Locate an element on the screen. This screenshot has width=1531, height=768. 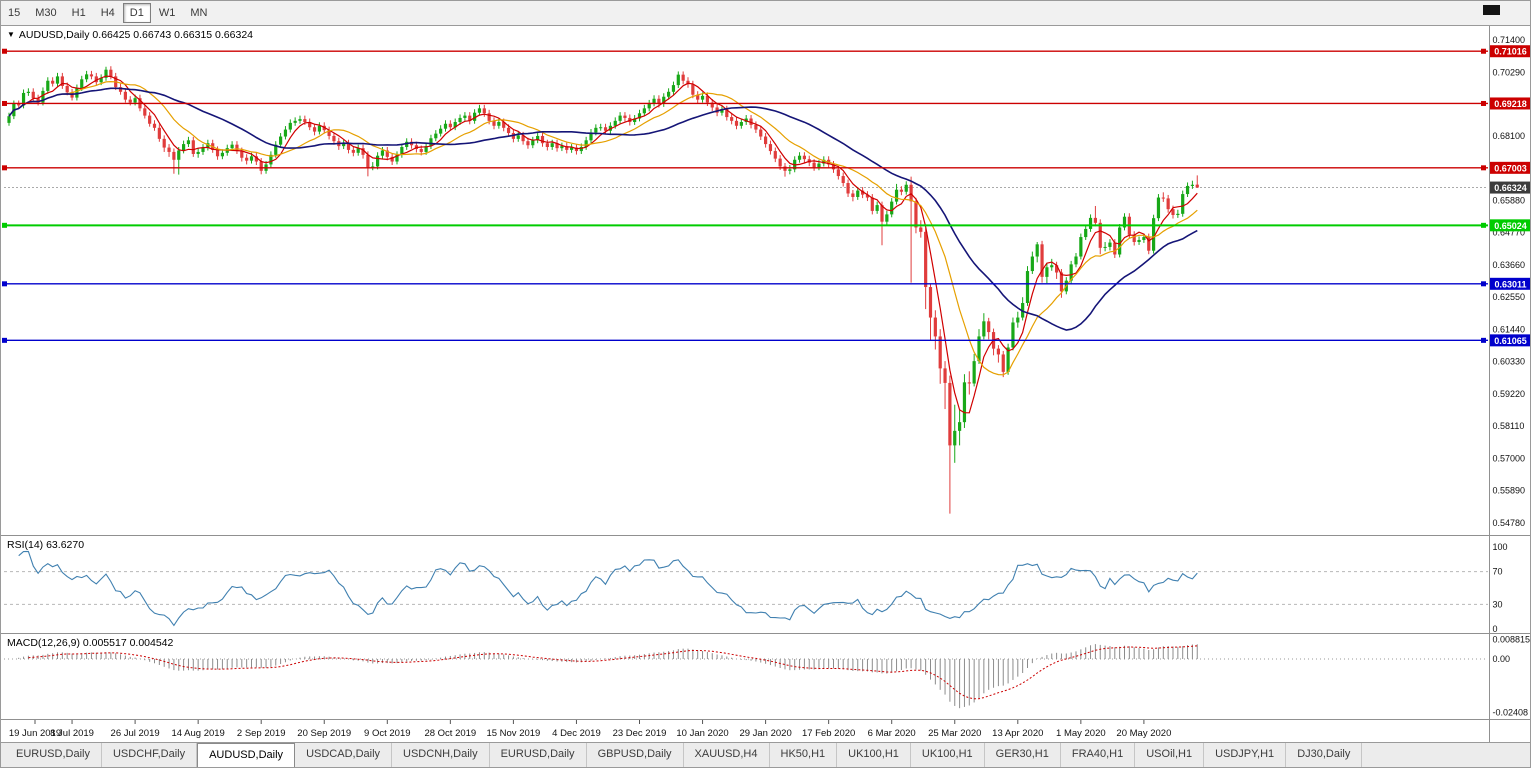
date-axis-label: 25 Mar 2020 is located at coordinates (954, 733).